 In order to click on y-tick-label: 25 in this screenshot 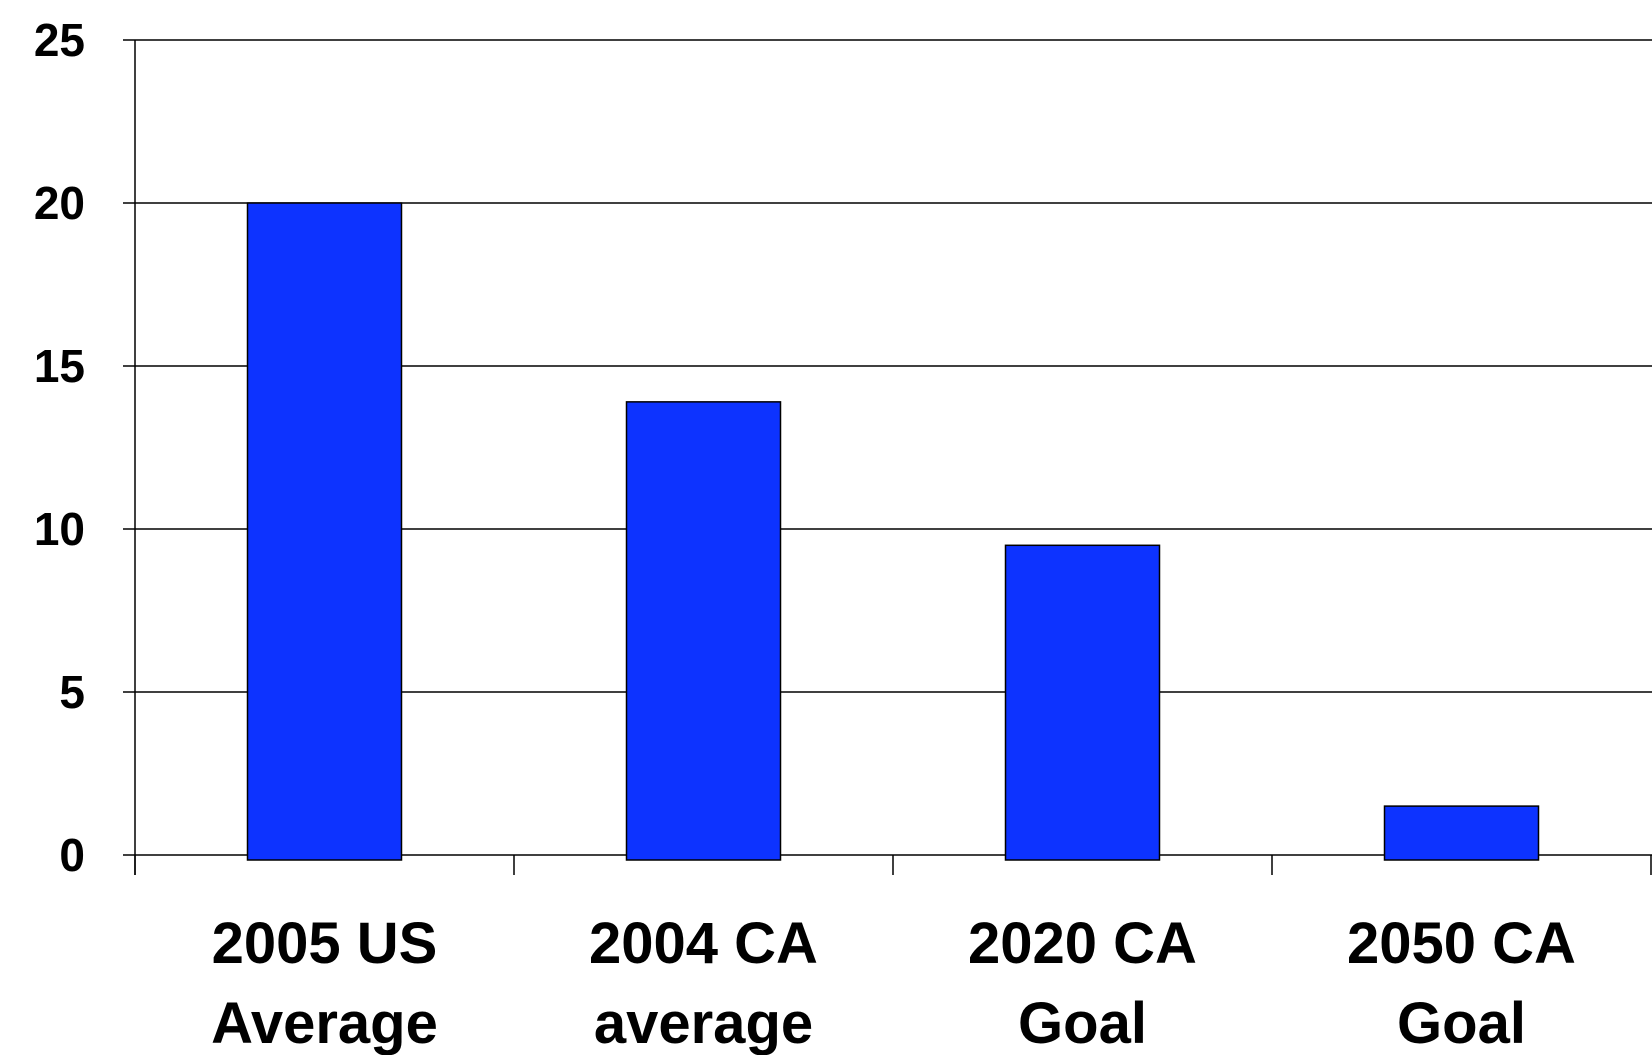, I will do `click(59, 40)`.